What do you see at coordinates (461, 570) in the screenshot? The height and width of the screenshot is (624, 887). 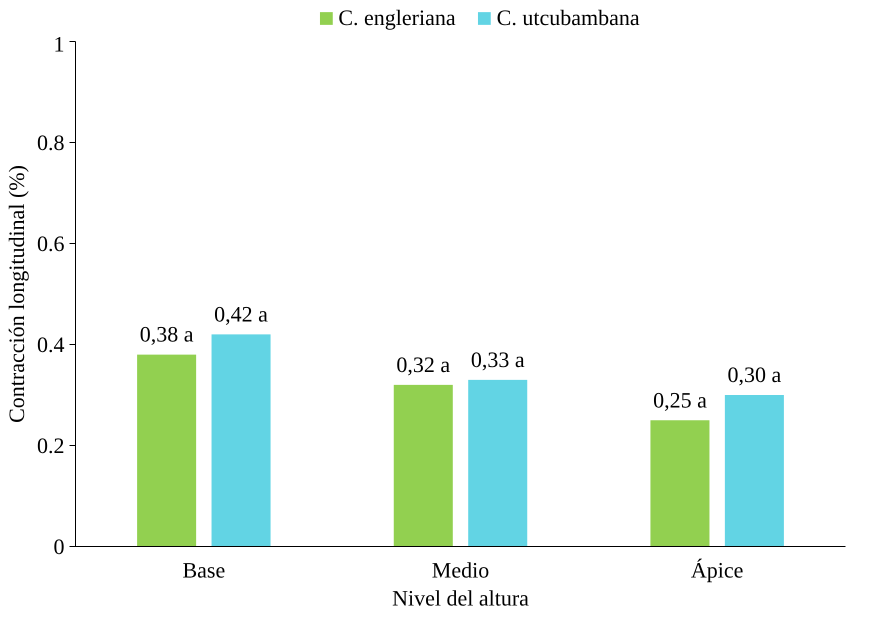 I see `x-tick-label: Medio` at bounding box center [461, 570].